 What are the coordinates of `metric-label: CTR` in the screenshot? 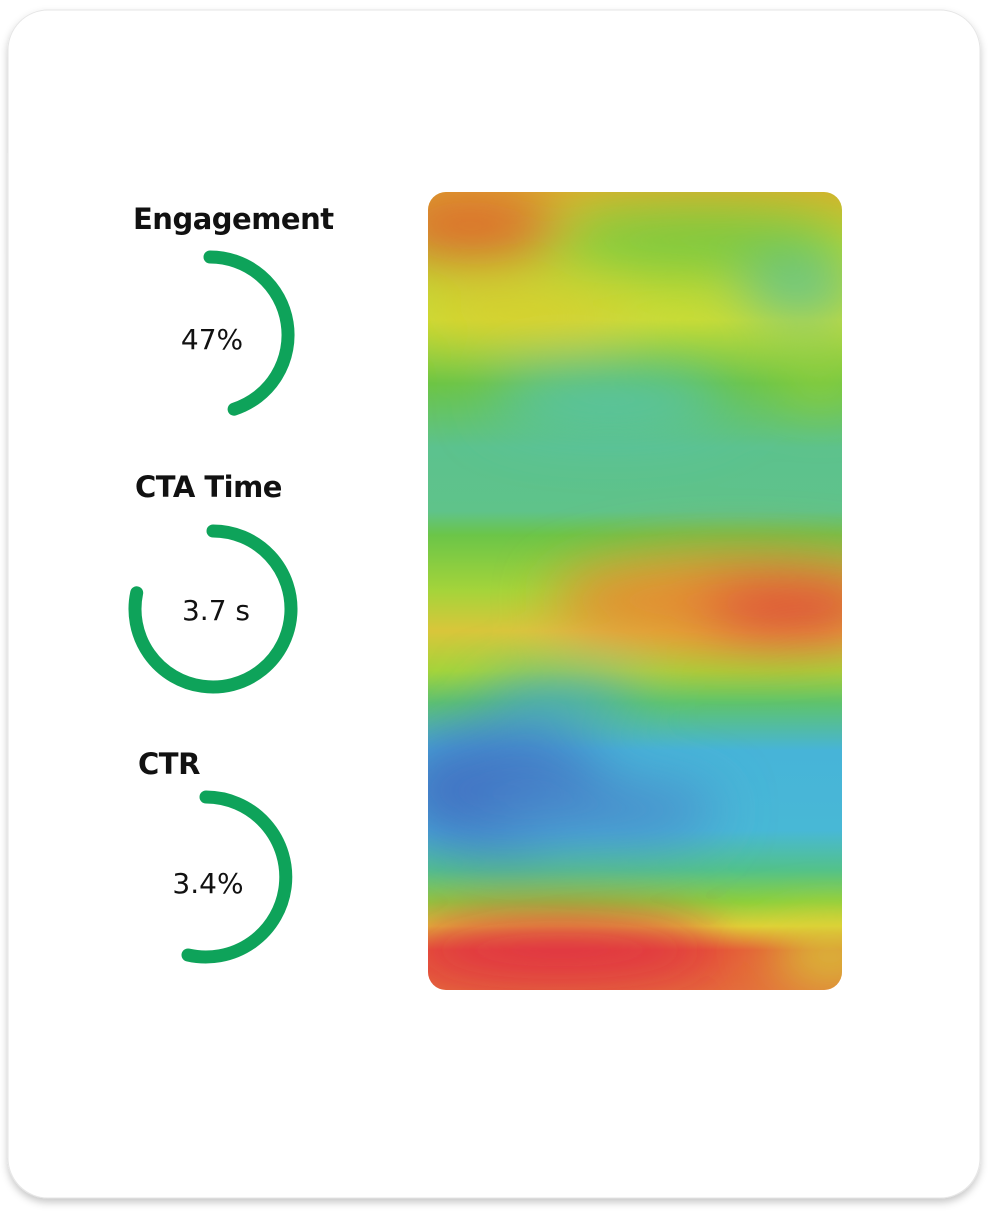 It's located at (169, 764).